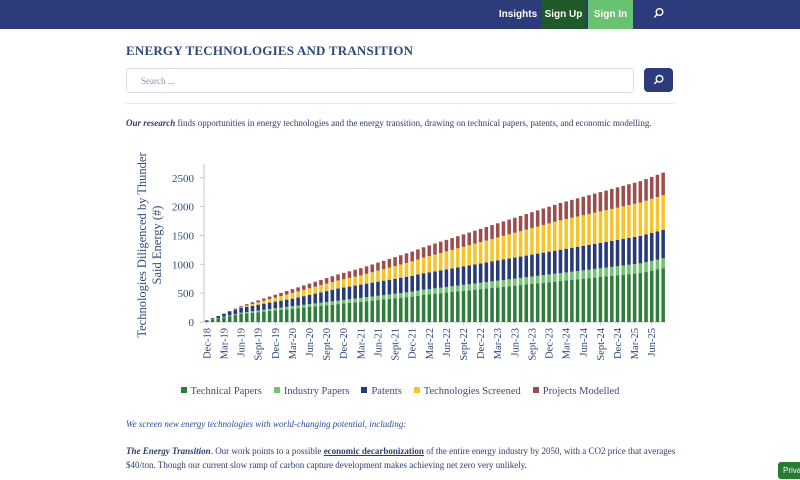 The image size is (800, 480). Describe the element at coordinates (658, 80) in the screenshot. I see `search-submit-button` at that location.